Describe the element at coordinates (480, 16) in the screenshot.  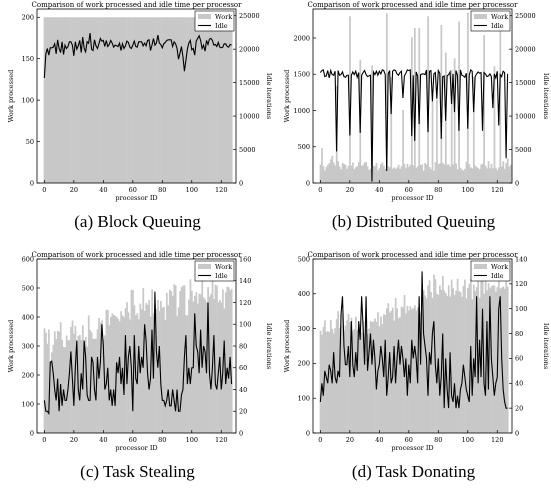
I see `legend-work-swatch` at that location.